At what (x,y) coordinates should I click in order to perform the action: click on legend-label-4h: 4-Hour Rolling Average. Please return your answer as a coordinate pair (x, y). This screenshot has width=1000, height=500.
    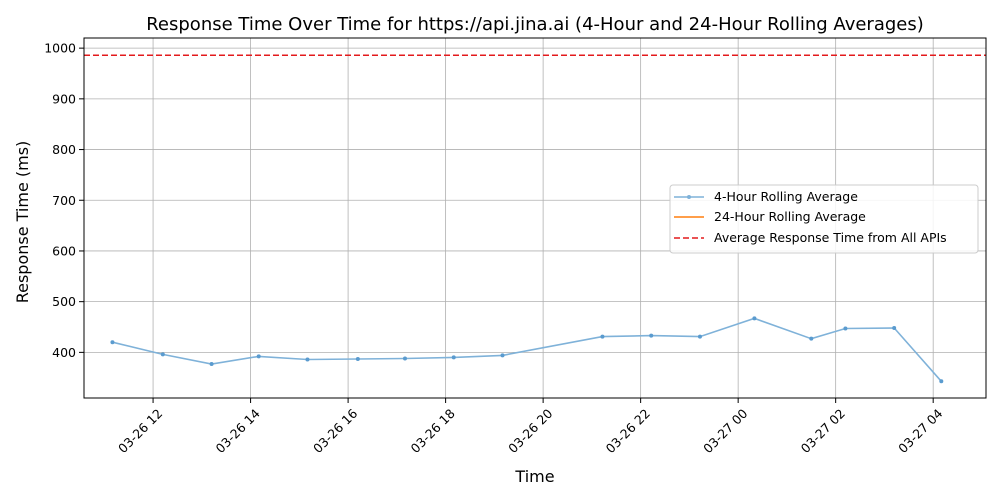
    Looking at the image, I should click on (786, 196).